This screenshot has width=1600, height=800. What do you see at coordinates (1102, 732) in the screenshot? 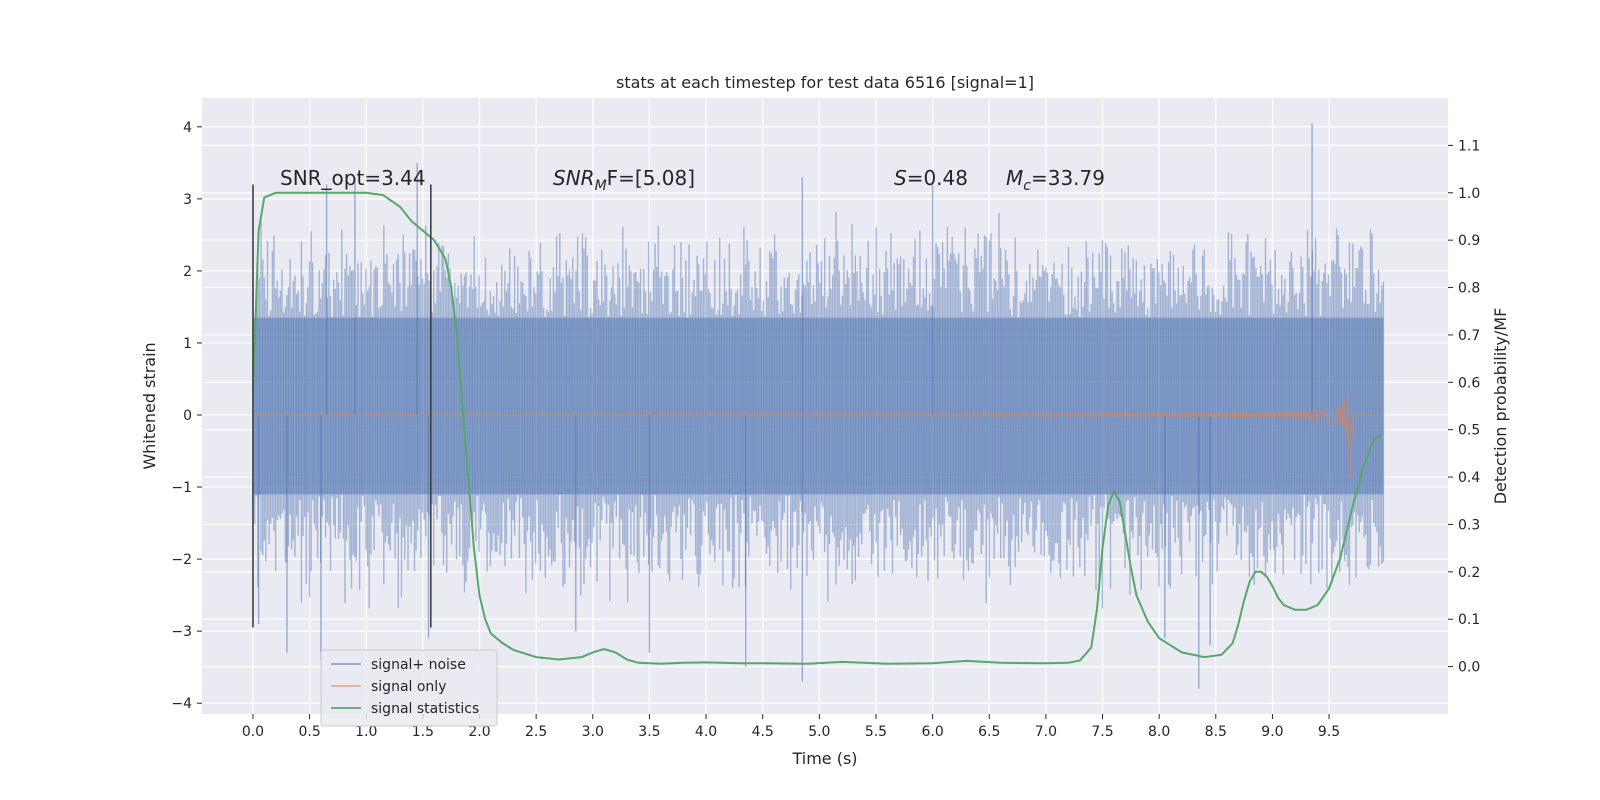
I see `x-tick-label: 7.5` at bounding box center [1102, 732].